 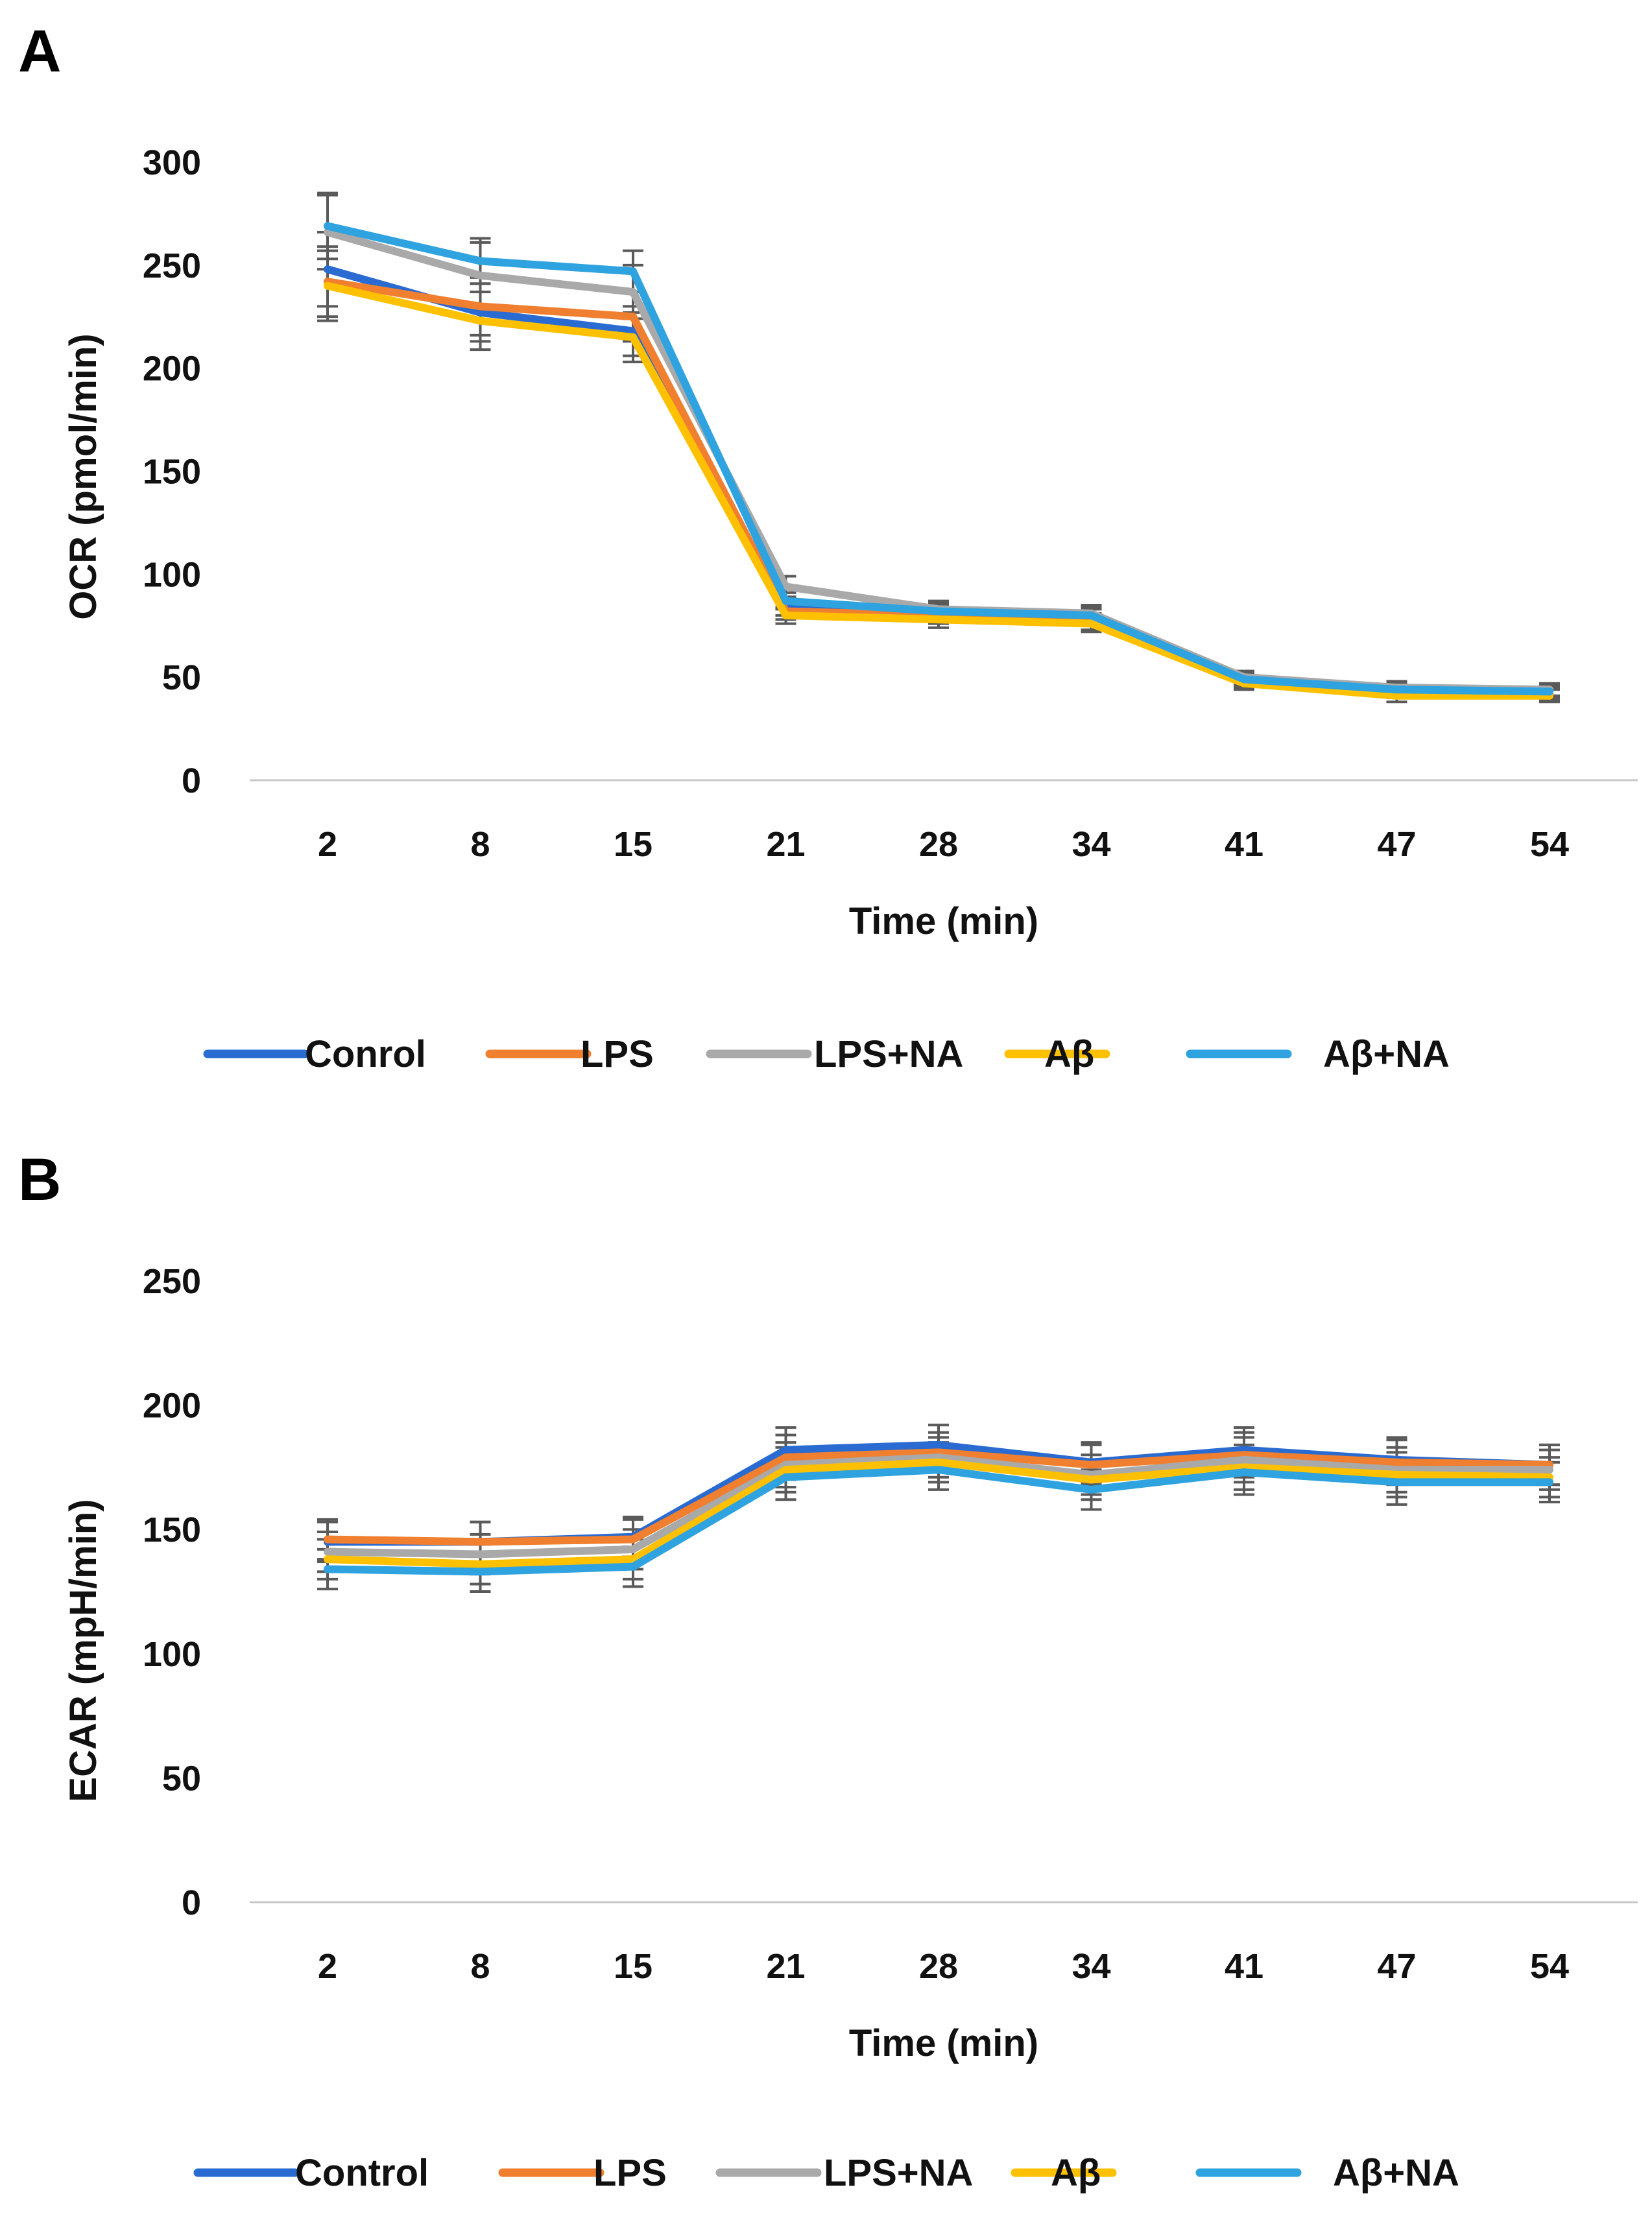 I want to click on legend: Conrol LPS LPS+NA Aβ Aβ+NA, so click(x=827, y=1054).